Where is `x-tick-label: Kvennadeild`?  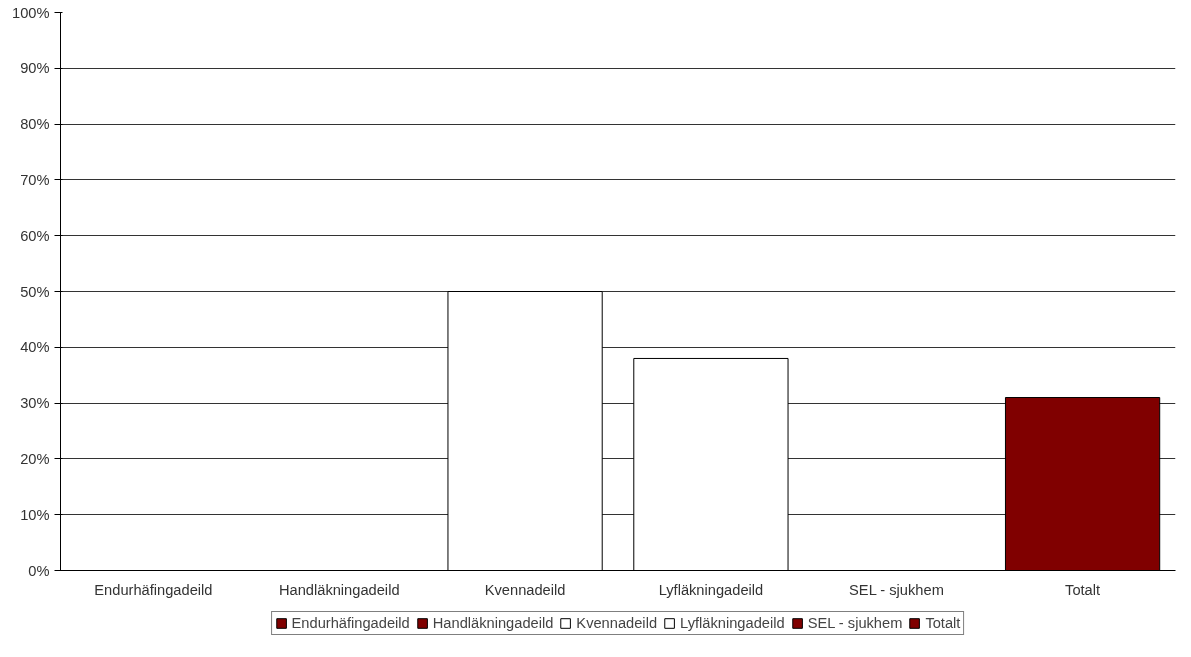 x-tick-label: Kvennadeild is located at coordinates (525, 589).